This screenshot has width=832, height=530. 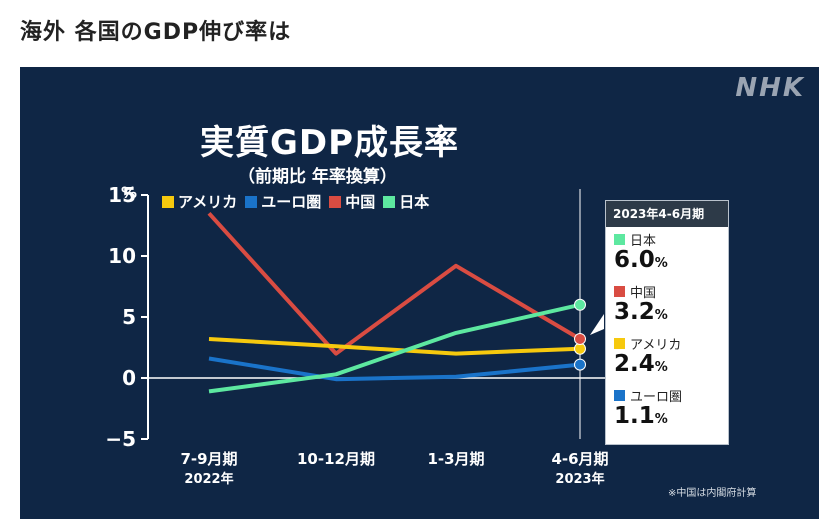 What do you see at coordinates (712, 493) in the screenshot?
I see `footnote: ※中国は内閣府計算` at bounding box center [712, 493].